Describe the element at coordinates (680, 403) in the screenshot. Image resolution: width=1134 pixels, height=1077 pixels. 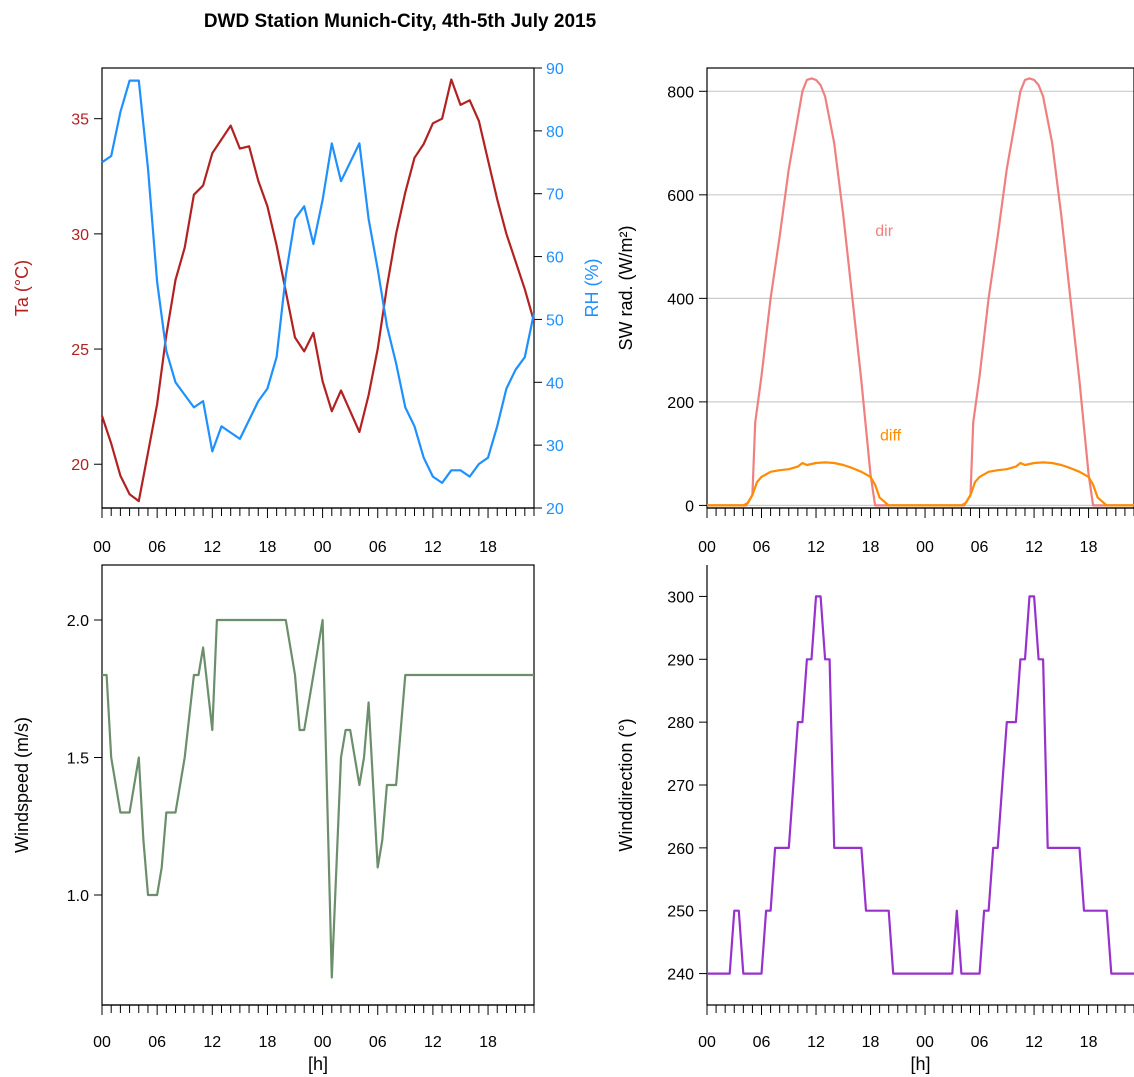
I see `y-tick-label: 200` at that location.